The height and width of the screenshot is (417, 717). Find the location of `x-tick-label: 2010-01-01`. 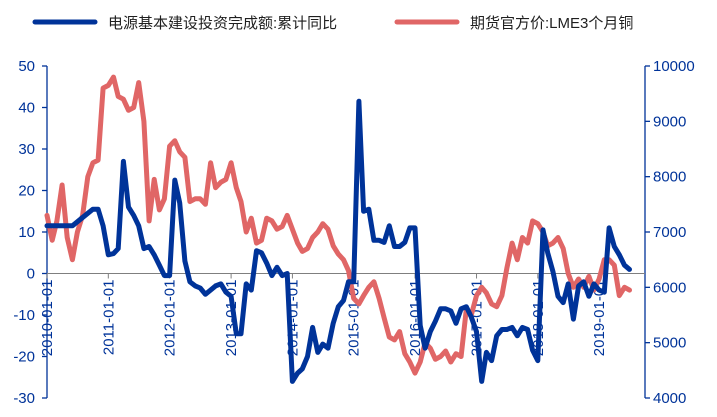

x-tick-label: 2010-01-01 is located at coordinates (47, 318).